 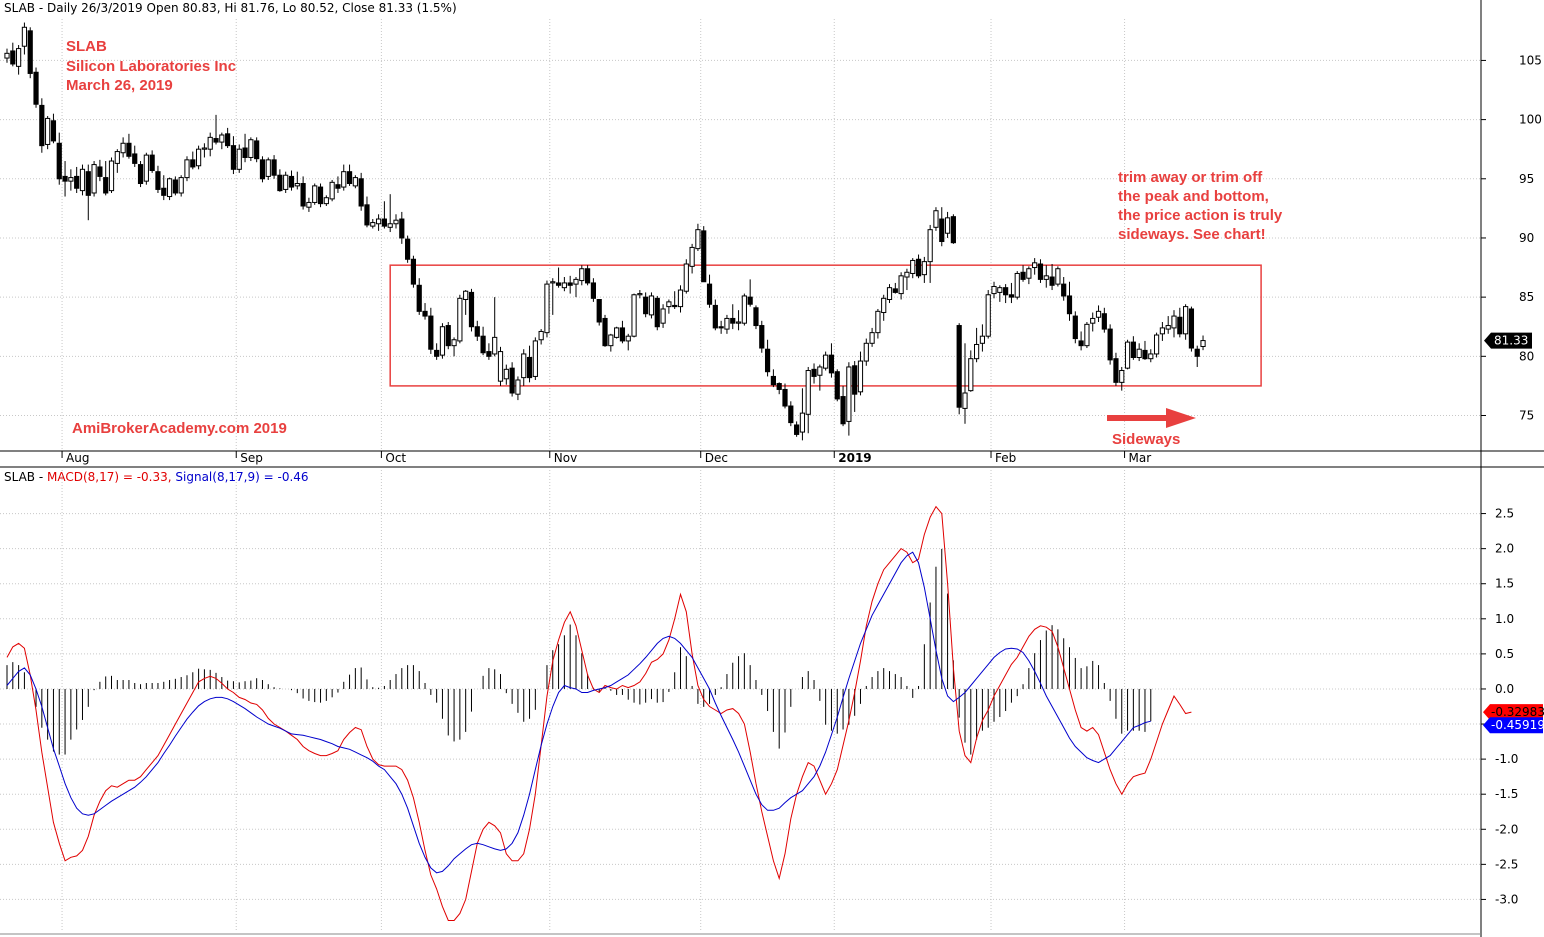 What do you see at coordinates (565, 458) in the screenshot?
I see `x-tick-label: Nov` at bounding box center [565, 458].